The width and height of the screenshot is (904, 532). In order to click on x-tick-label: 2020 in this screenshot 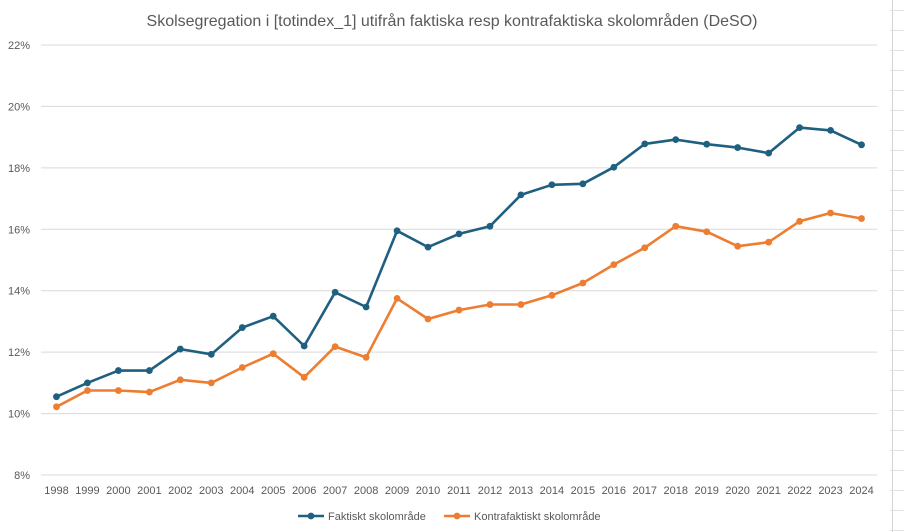, I will do `click(737, 491)`.